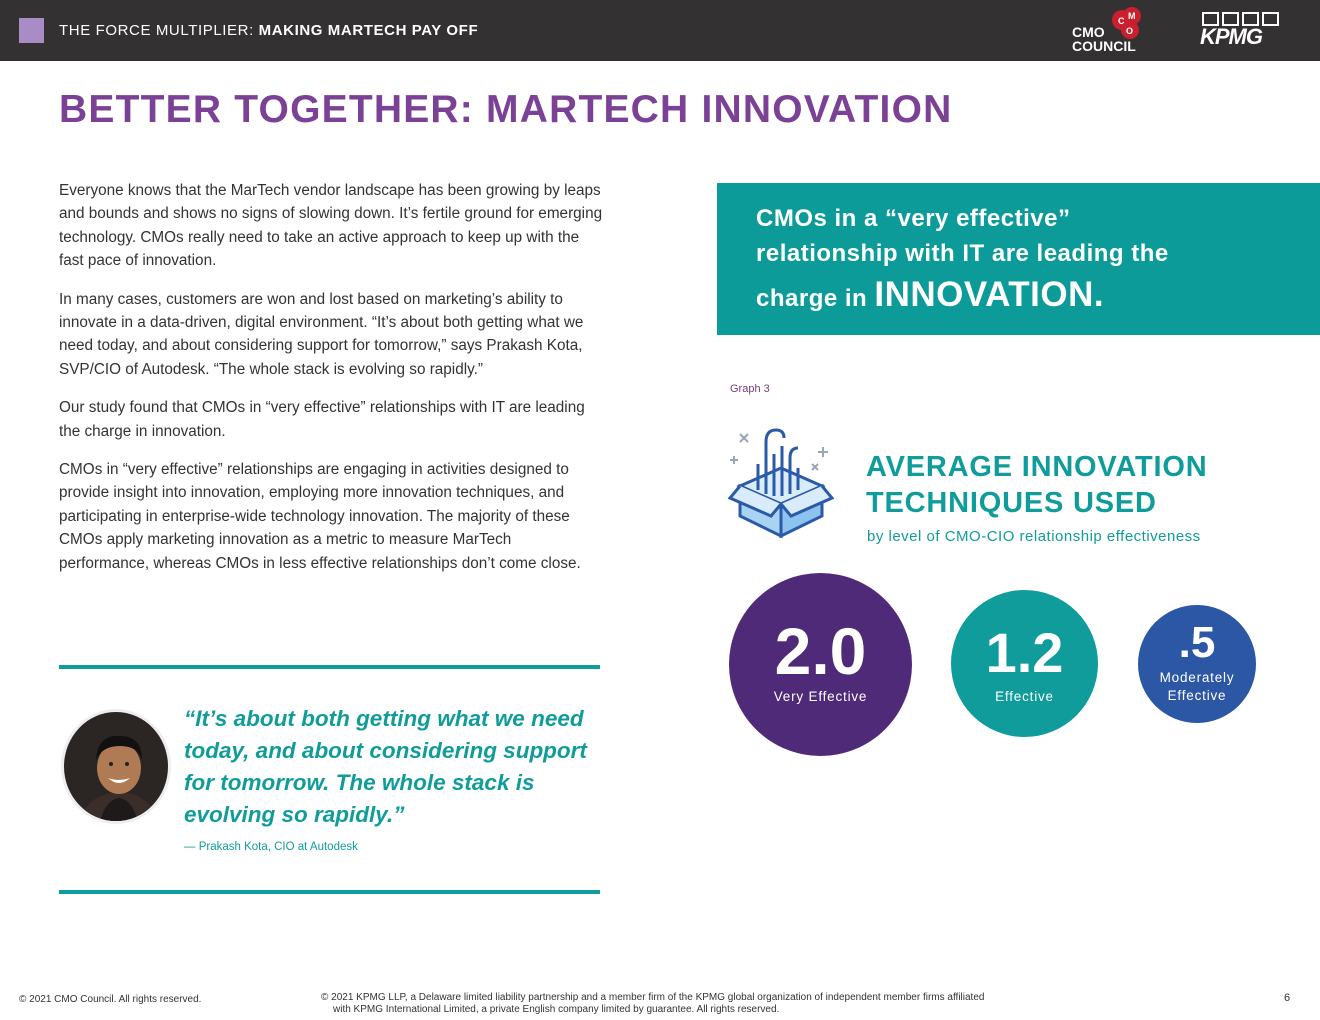 This screenshot has height=1020, width=1320. Describe the element at coordinates (1104, 46) in the screenshot. I see `council-logo-text: COUNCIL` at that location.